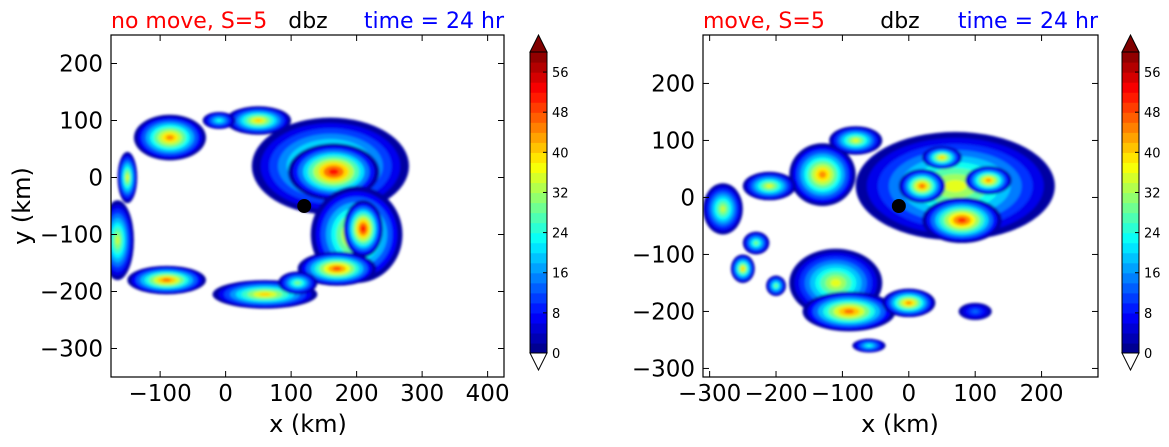 The width and height of the screenshot is (1169, 447). What do you see at coordinates (709, 394) in the screenshot?
I see `x-tick-label: −300` at bounding box center [709, 394].